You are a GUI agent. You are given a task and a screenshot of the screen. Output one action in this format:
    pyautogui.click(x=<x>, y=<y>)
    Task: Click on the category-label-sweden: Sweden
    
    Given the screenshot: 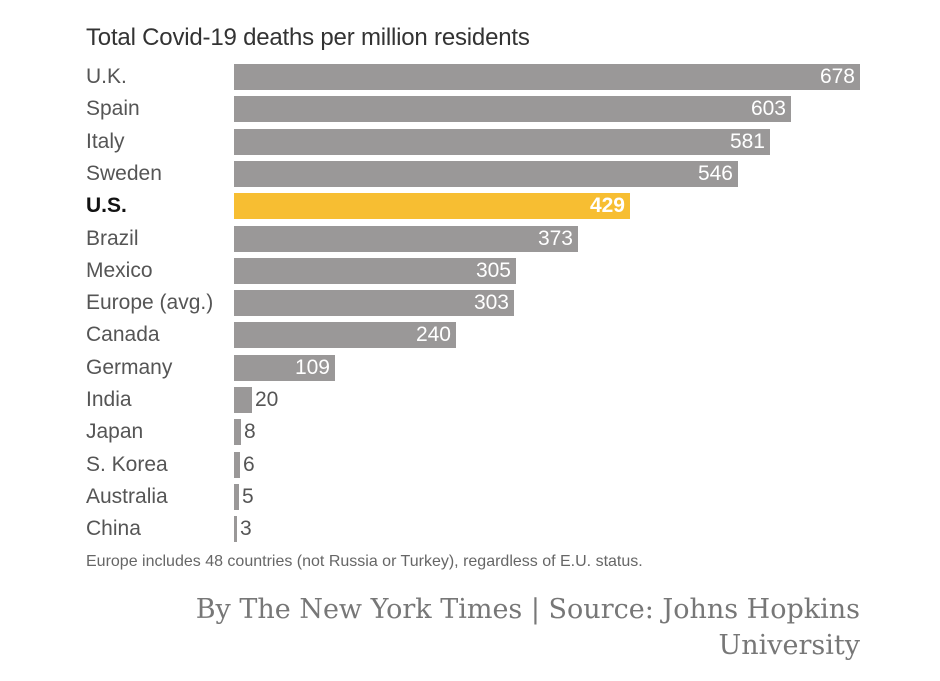 What is the action you would take?
    pyautogui.click(x=124, y=173)
    